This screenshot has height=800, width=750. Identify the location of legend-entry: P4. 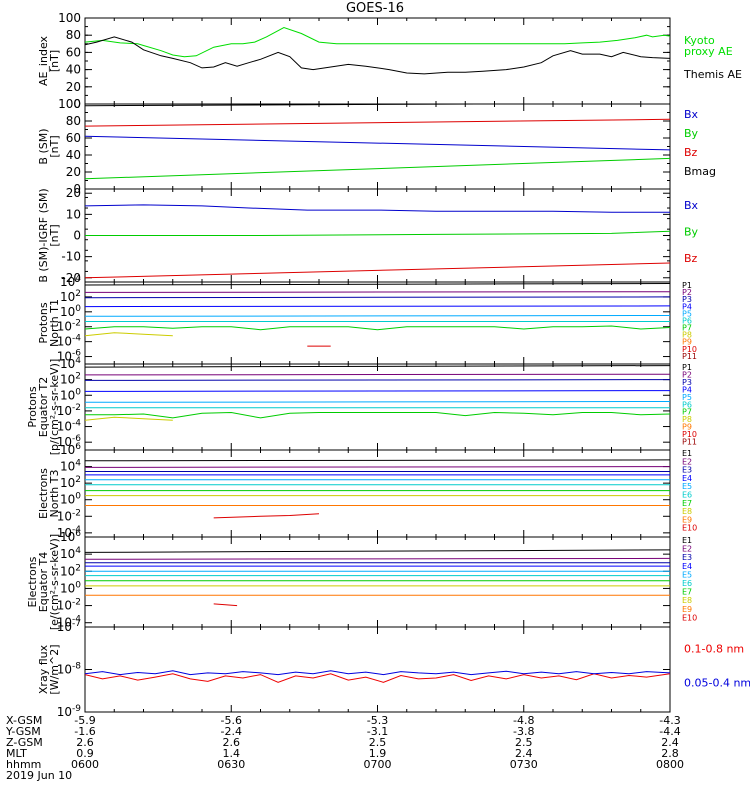
(687, 389).